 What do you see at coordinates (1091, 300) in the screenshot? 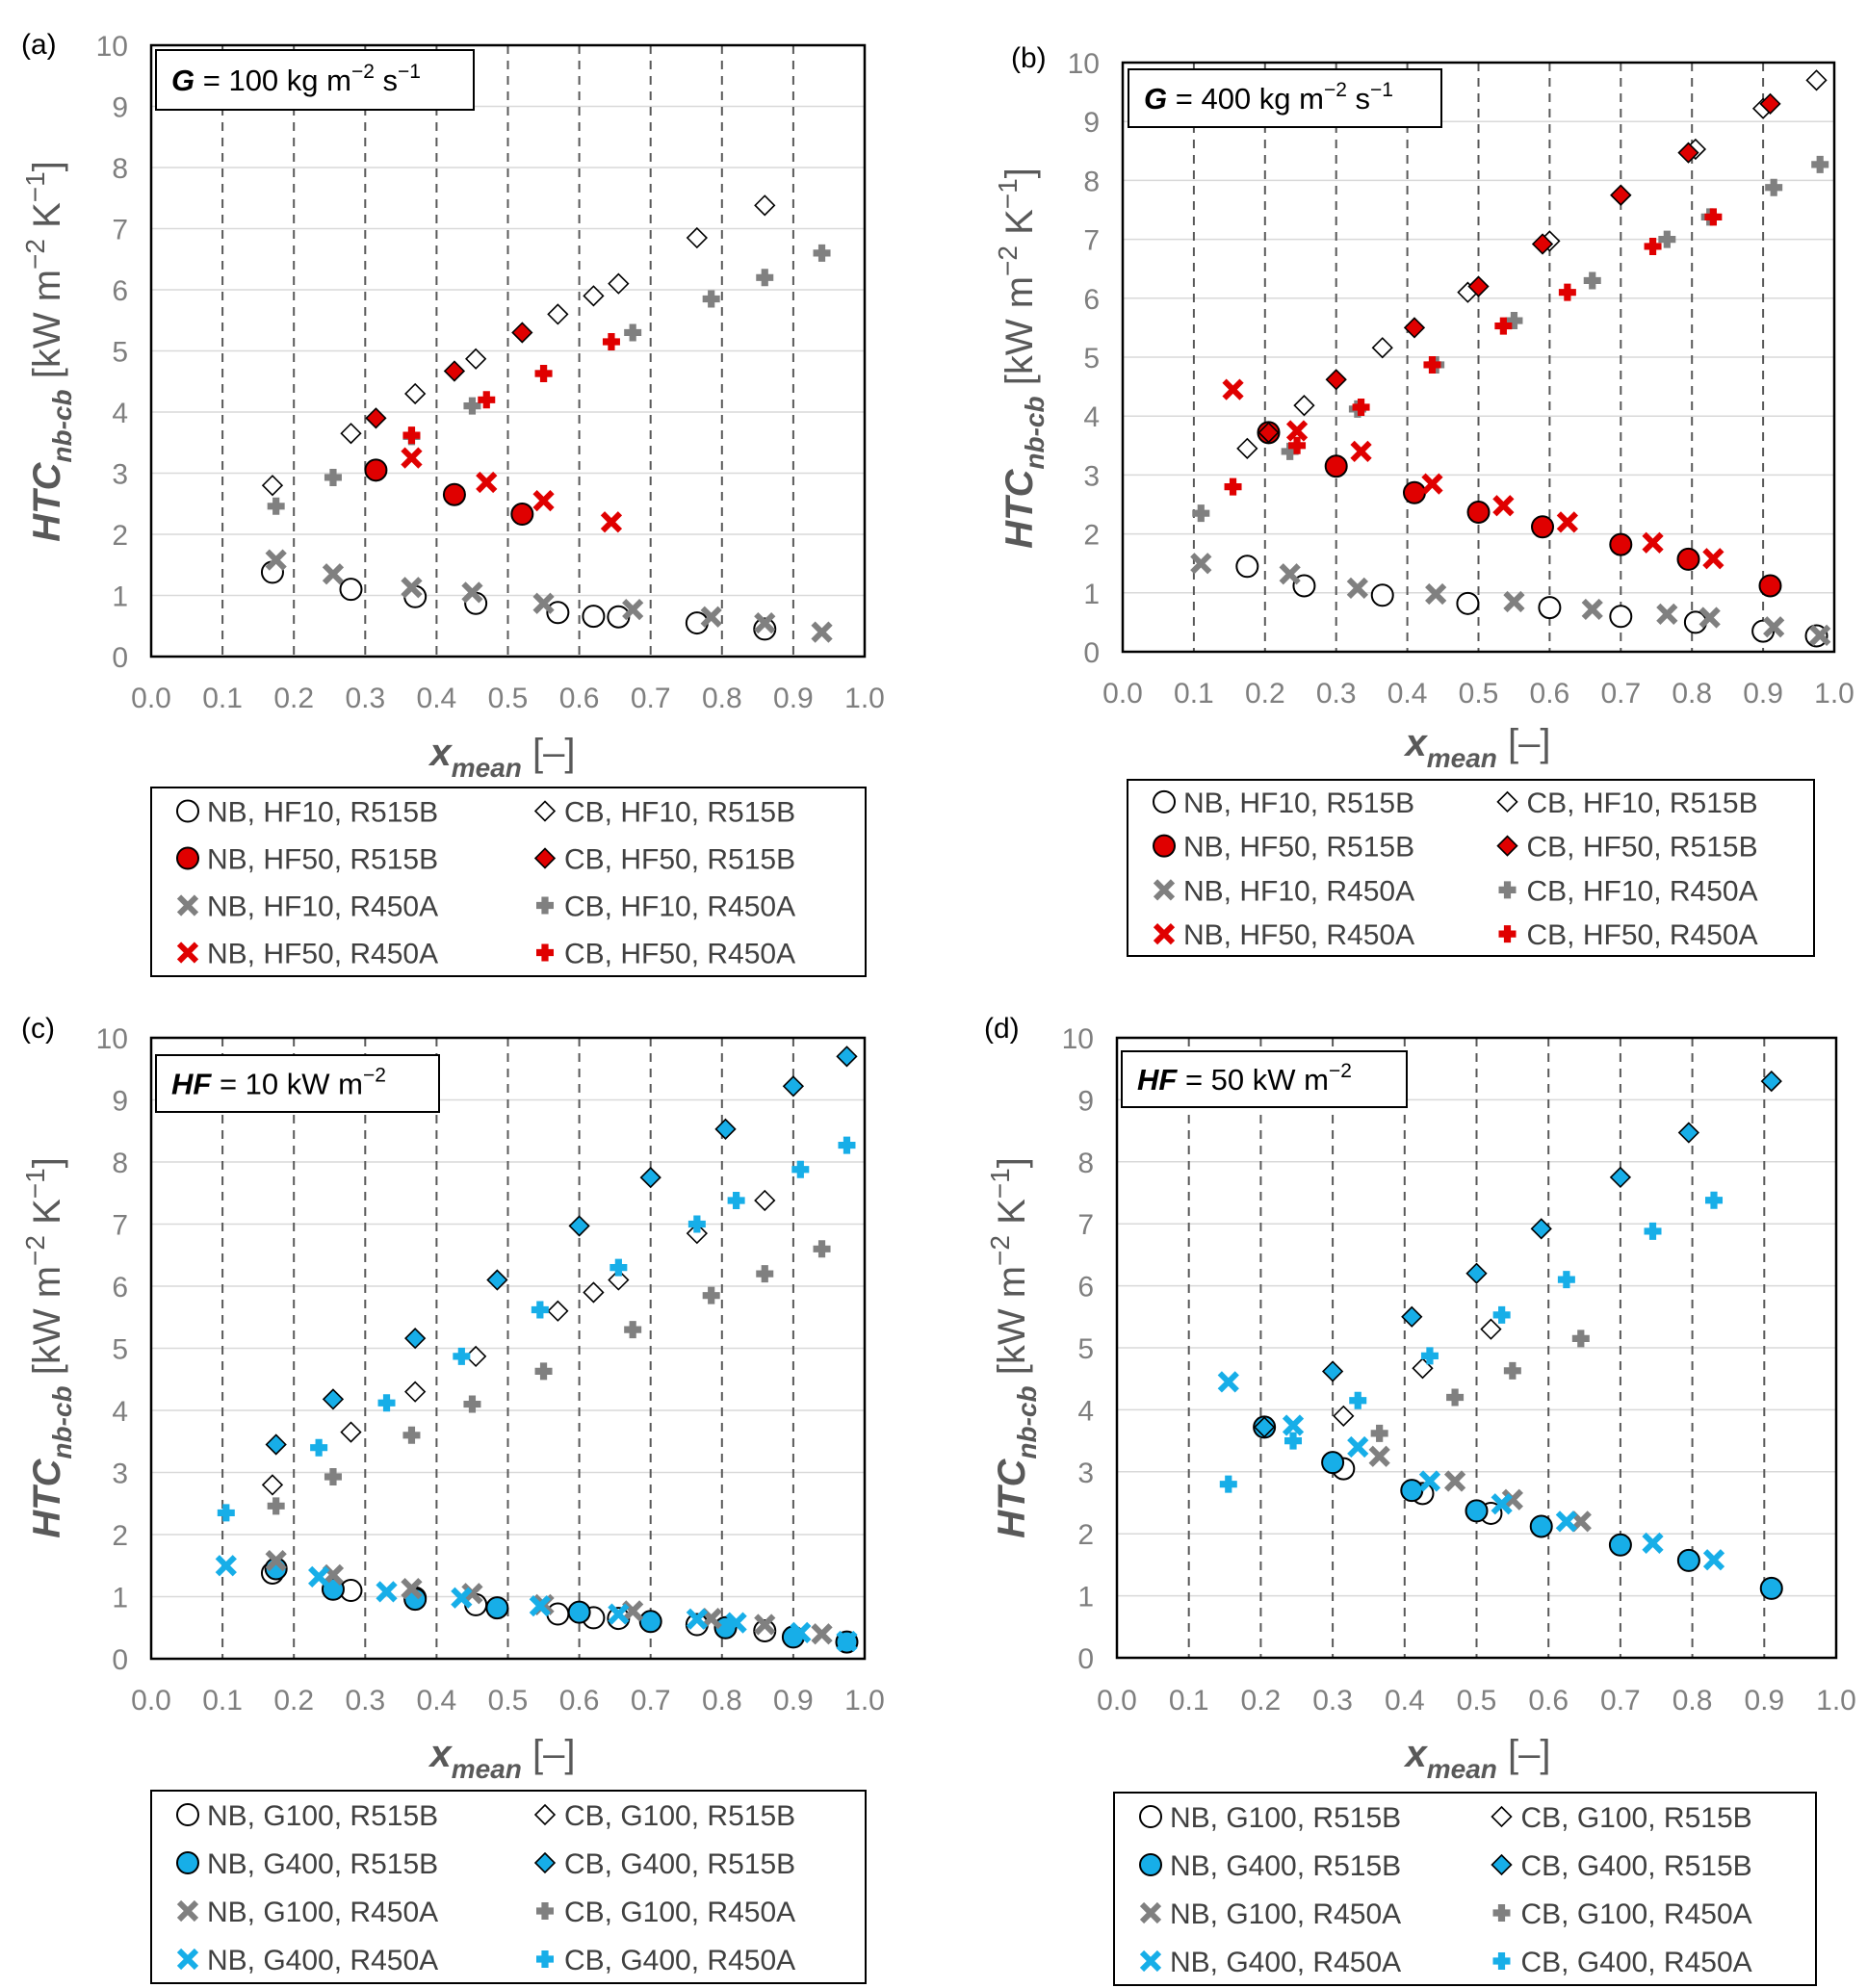
I see `y-tick-label: 6` at bounding box center [1091, 300].